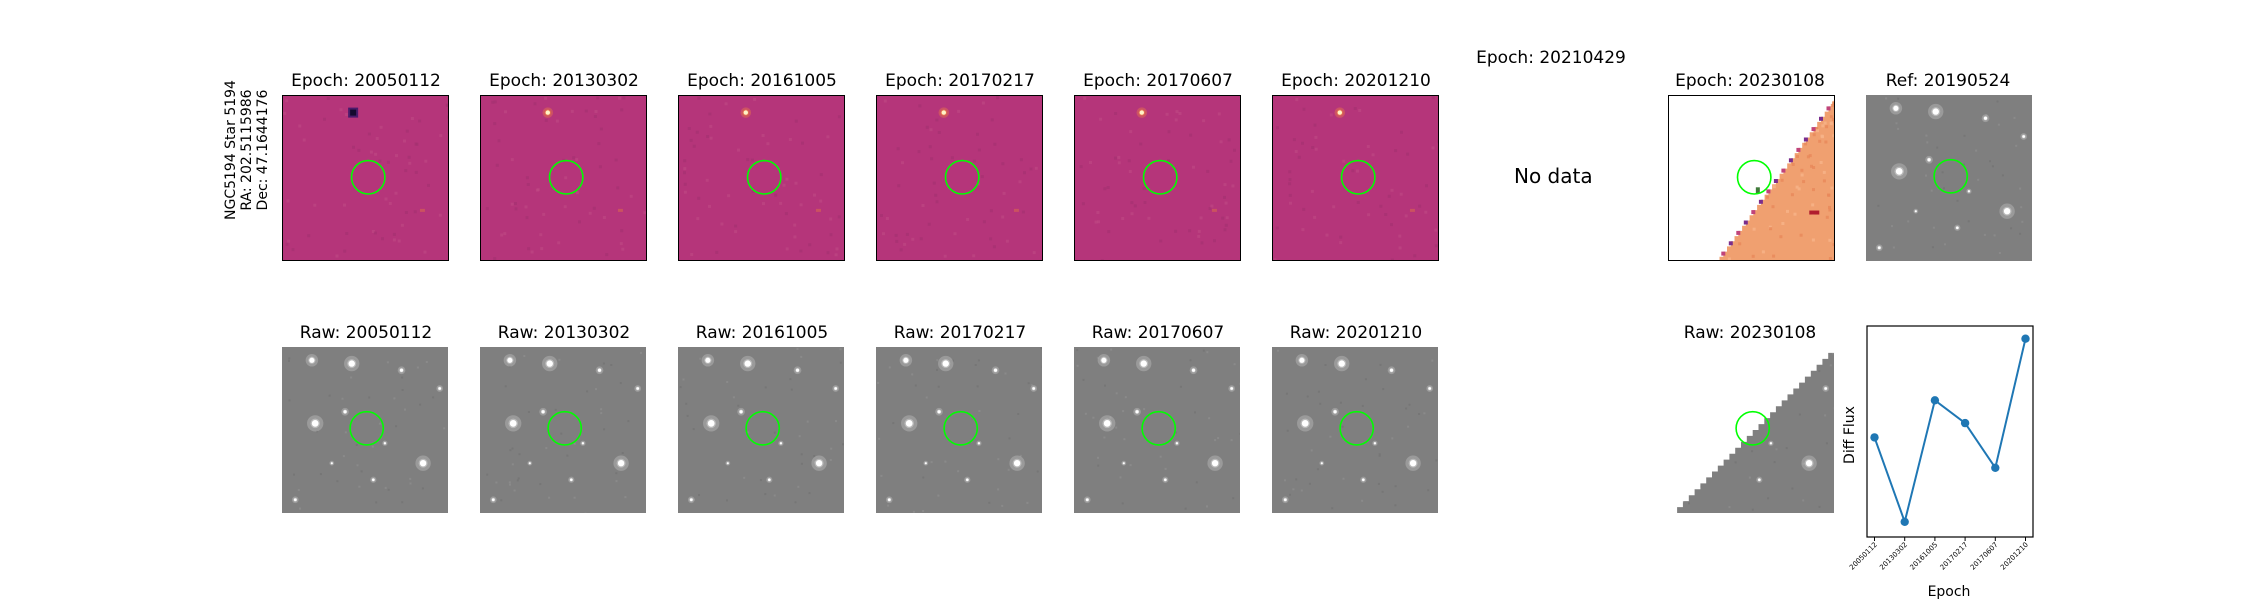  Describe the element at coordinates (1954, 556) in the screenshot. I see `x-tick-label: 20170217` at that location.